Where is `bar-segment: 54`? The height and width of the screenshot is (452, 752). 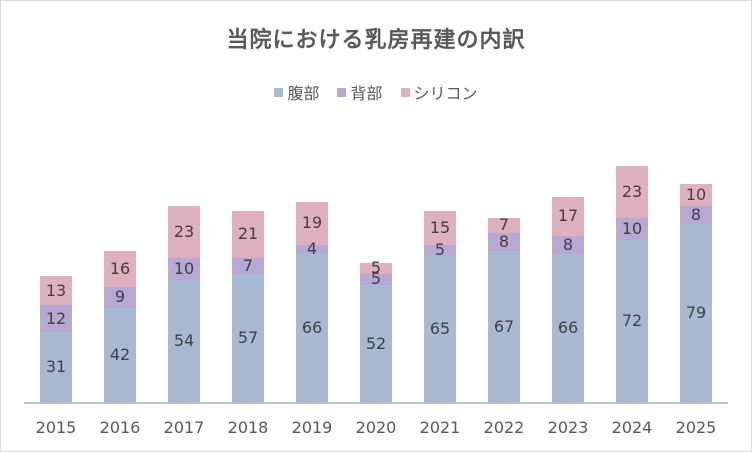 bar-segment: 54 is located at coordinates (184, 341).